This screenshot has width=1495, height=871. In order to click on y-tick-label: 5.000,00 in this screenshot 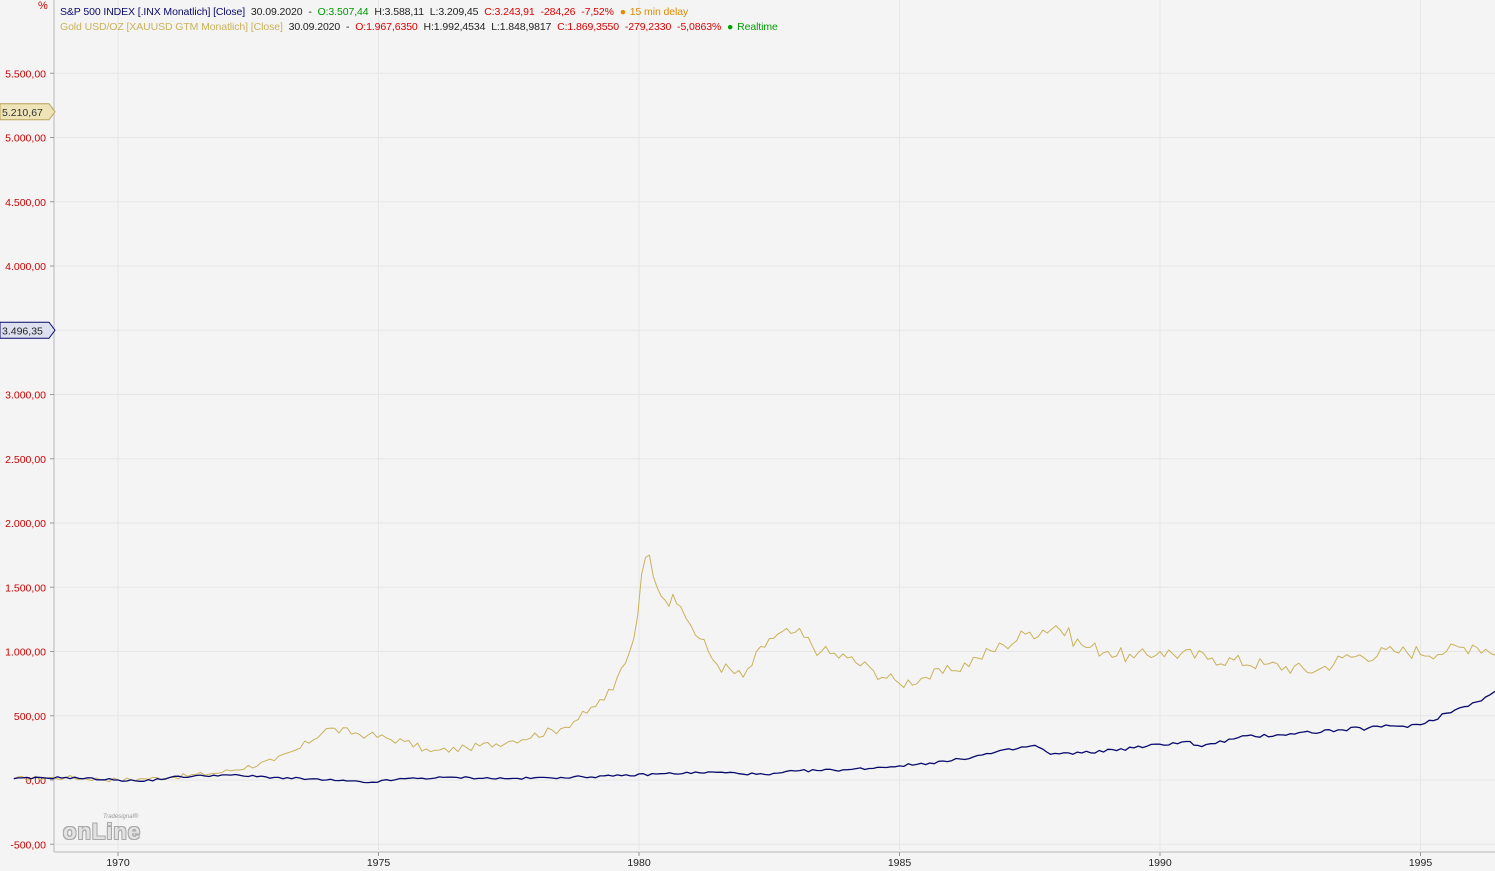, I will do `click(25, 139)`.